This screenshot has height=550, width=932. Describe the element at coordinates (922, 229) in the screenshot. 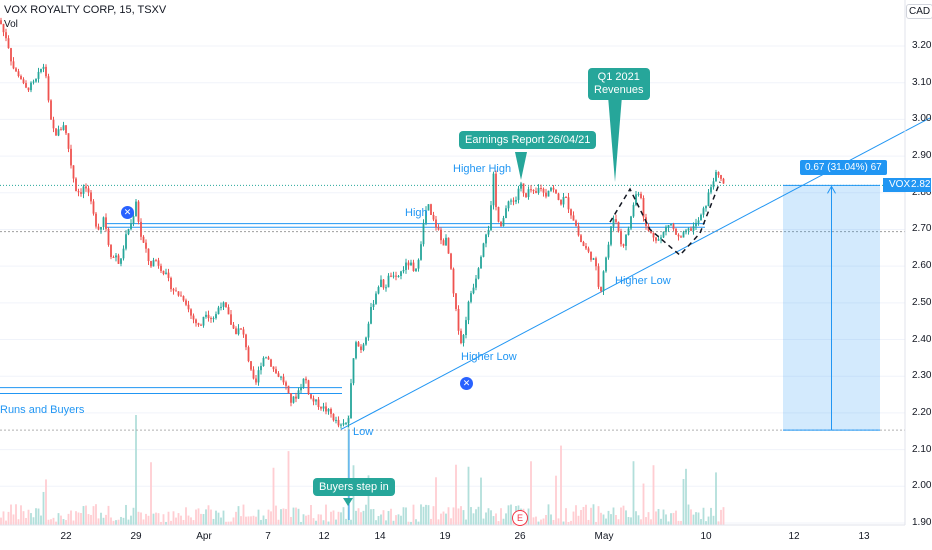

I see `price-tick-label: 2.70` at that location.